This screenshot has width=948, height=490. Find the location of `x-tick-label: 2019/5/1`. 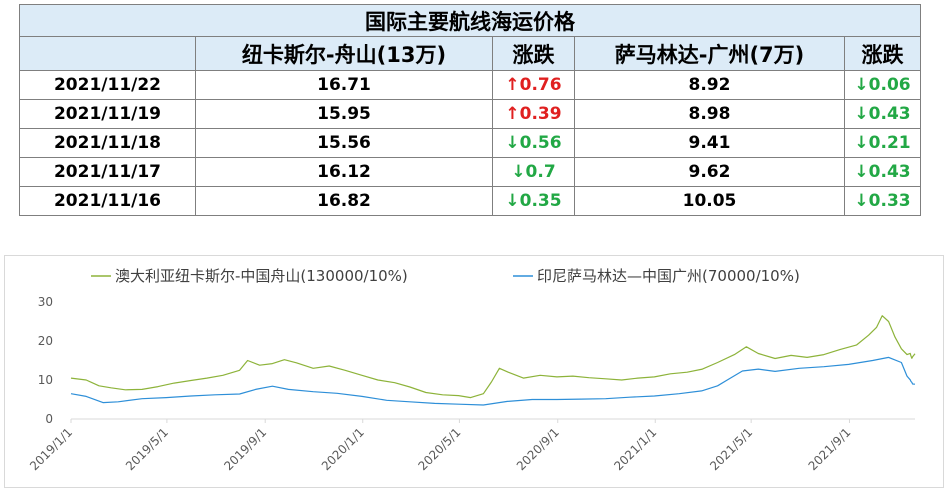

x-tick-label: 2019/5/1 is located at coordinates (147, 449).